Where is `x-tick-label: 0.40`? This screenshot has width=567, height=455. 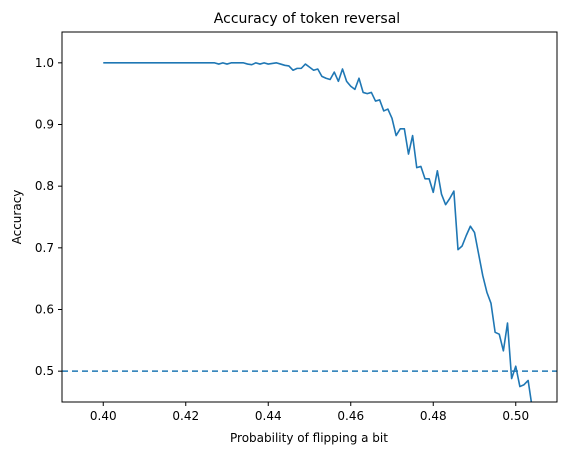 x-tick-label: 0.40 is located at coordinates (103, 416).